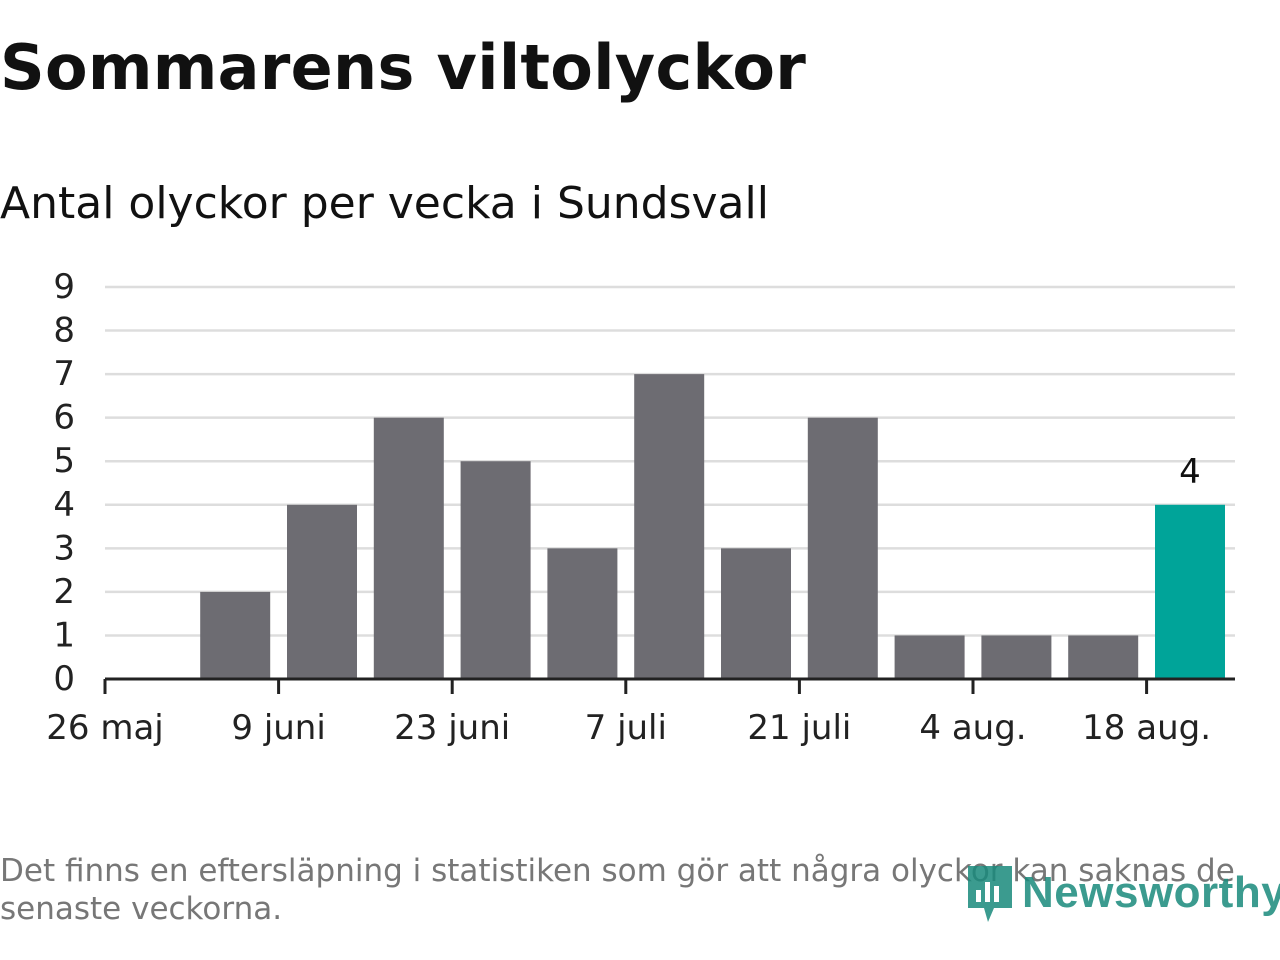 Image resolution: width=1280 pixels, height=960 pixels. I want to click on data-label: 4, so click(1190, 472).